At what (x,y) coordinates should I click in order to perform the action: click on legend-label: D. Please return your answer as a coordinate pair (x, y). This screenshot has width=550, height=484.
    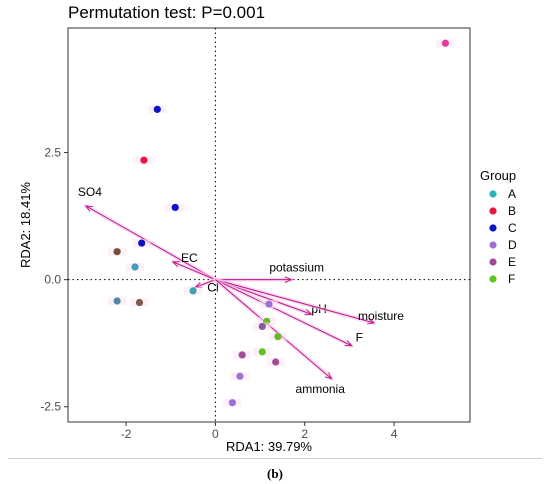
    Looking at the image, I should click on (512, 245).